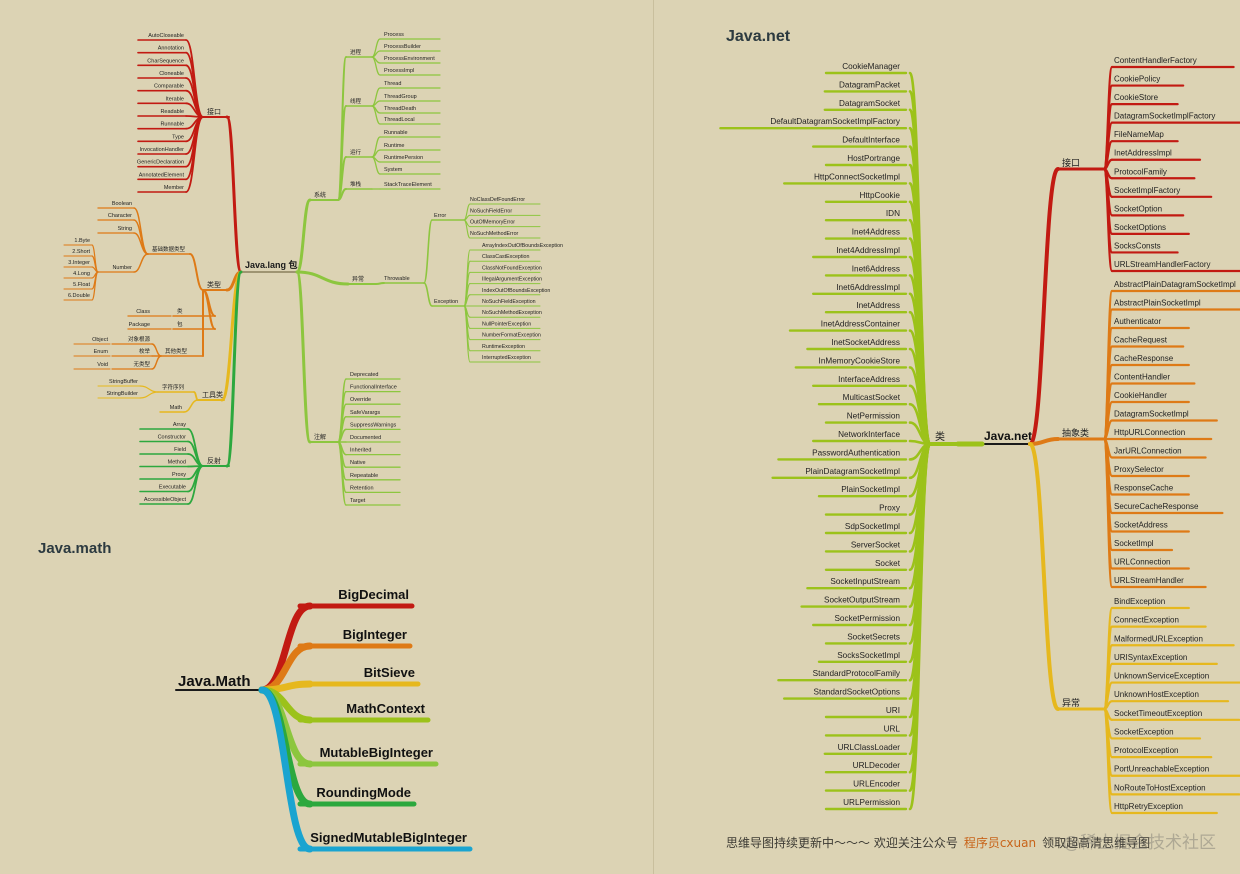 This screenshot has height=874, width=1240. I want to click on node-label-inet6address: Inet6Address, so click(876, 268).